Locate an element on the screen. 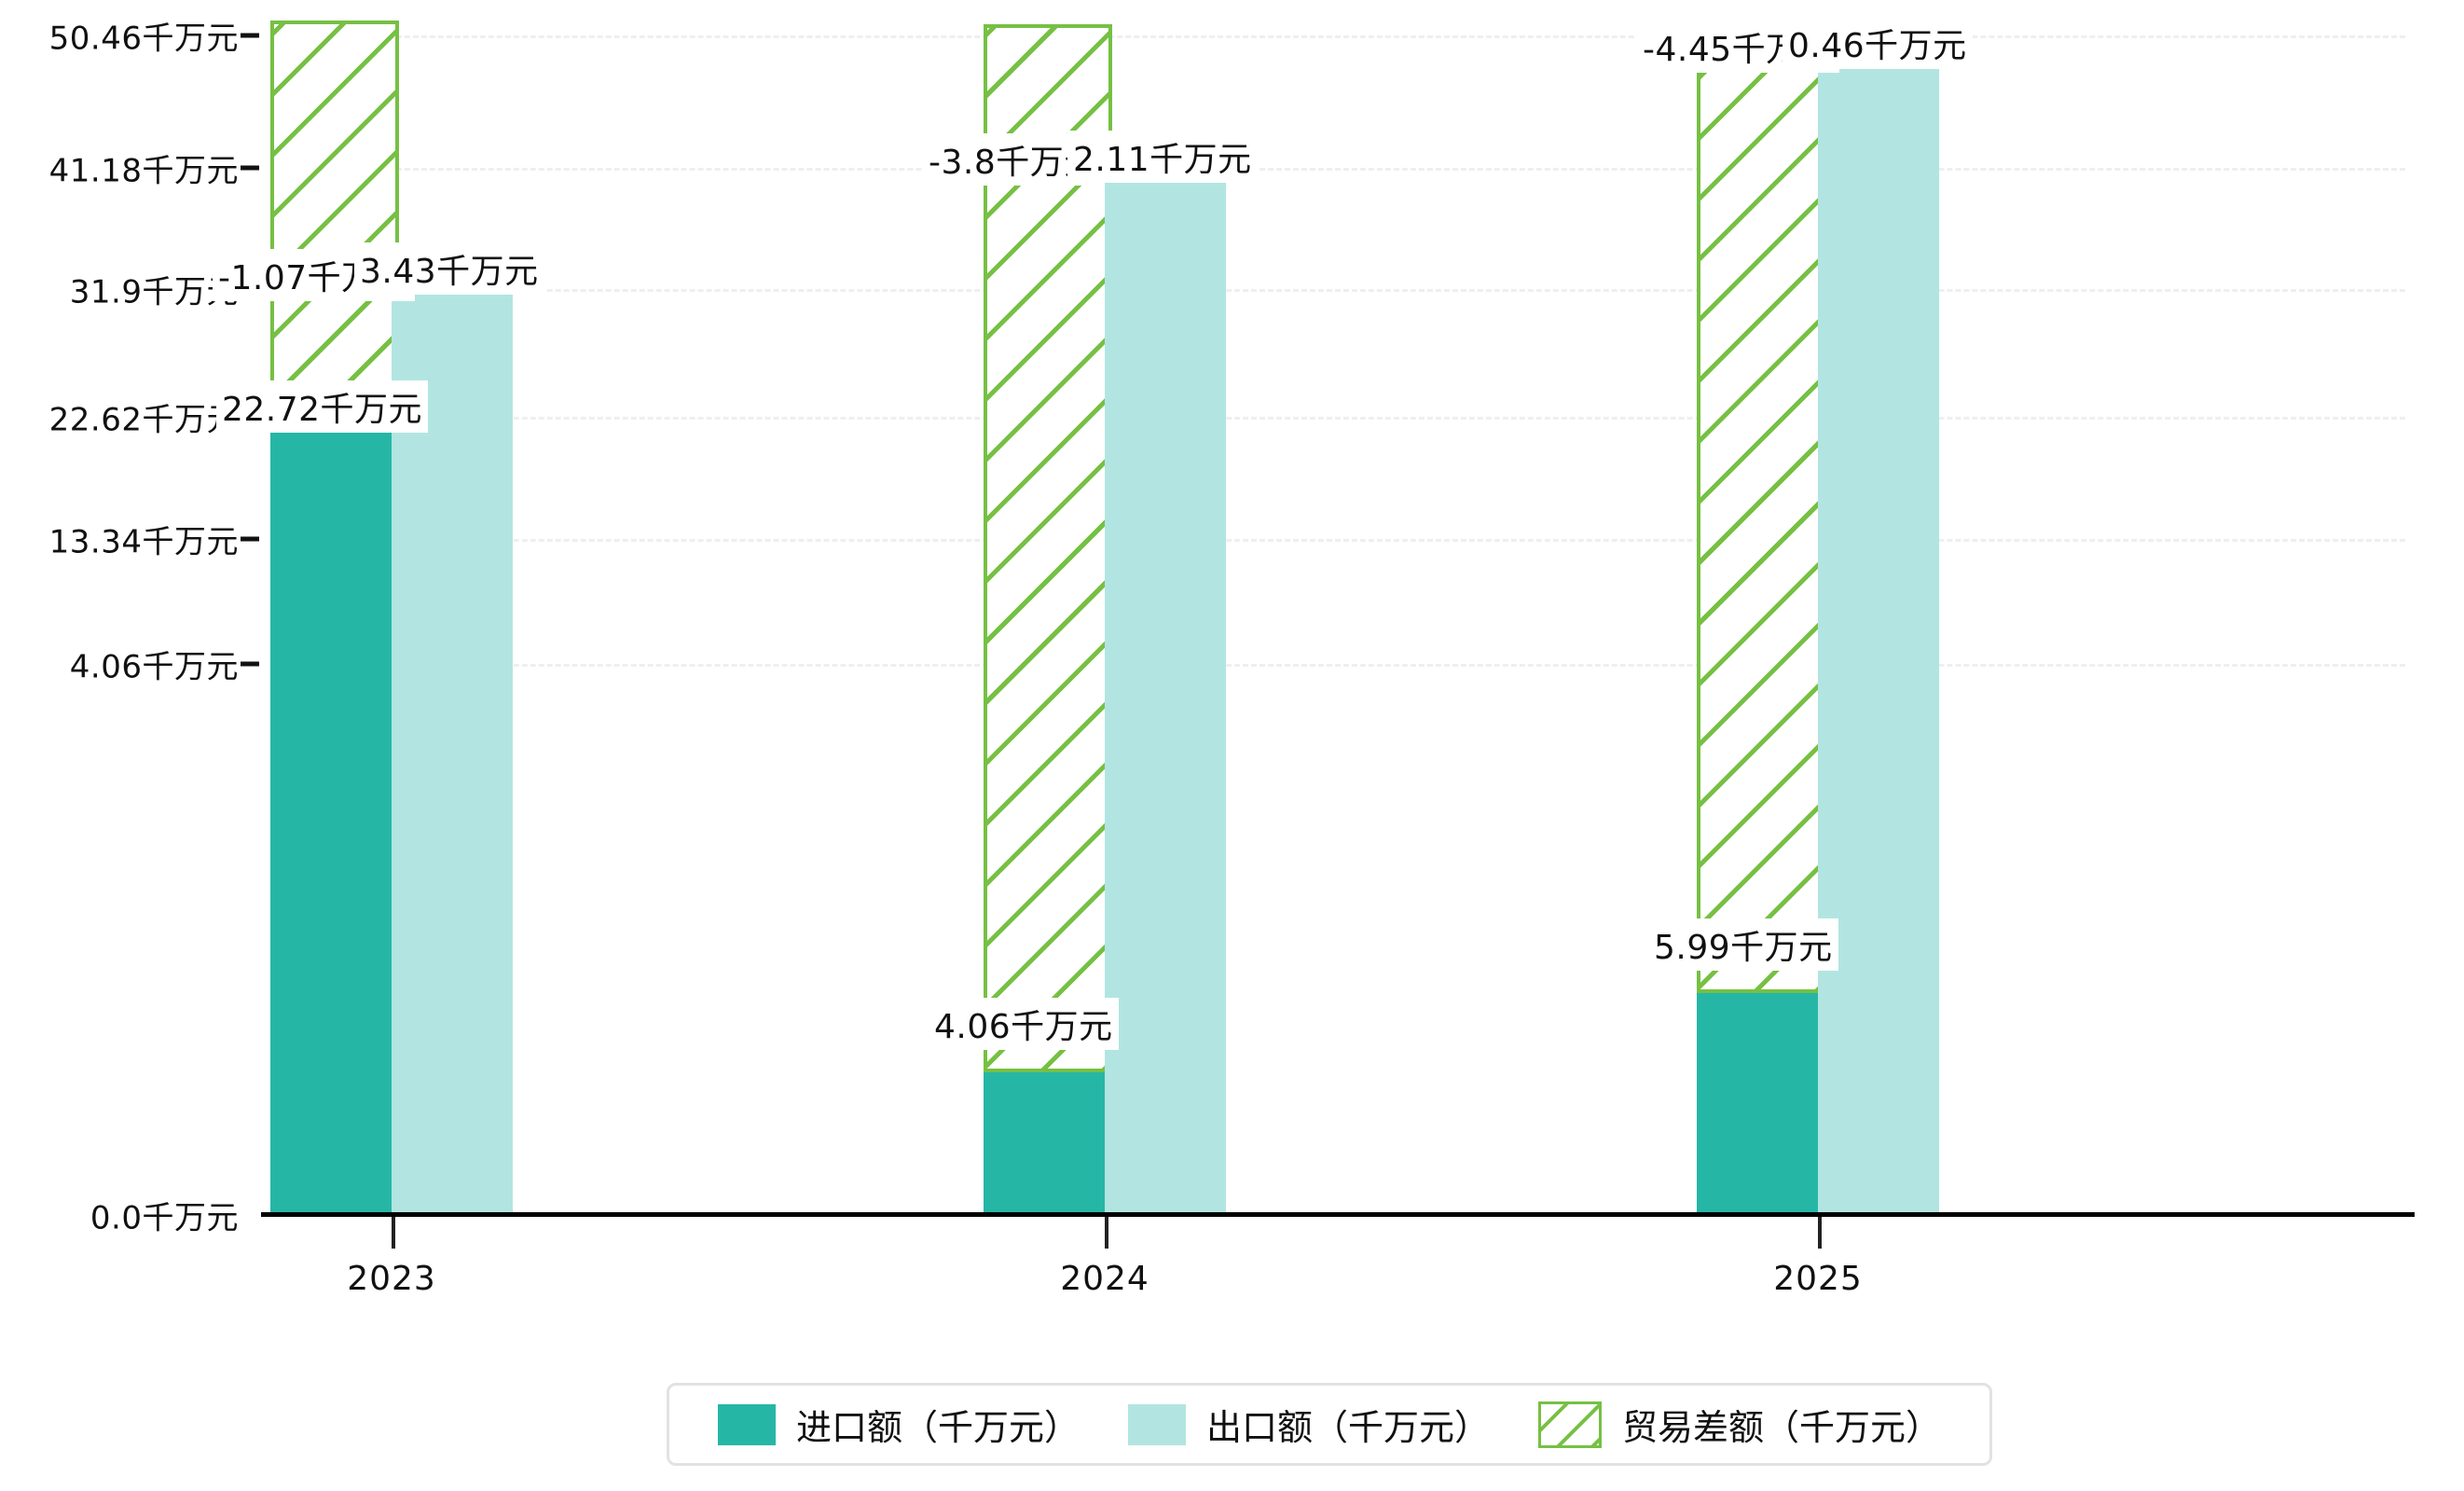 The height and width of the screenshot is (1491, 2464). bar-import-2025 is located at coordinates (1757, 1105).